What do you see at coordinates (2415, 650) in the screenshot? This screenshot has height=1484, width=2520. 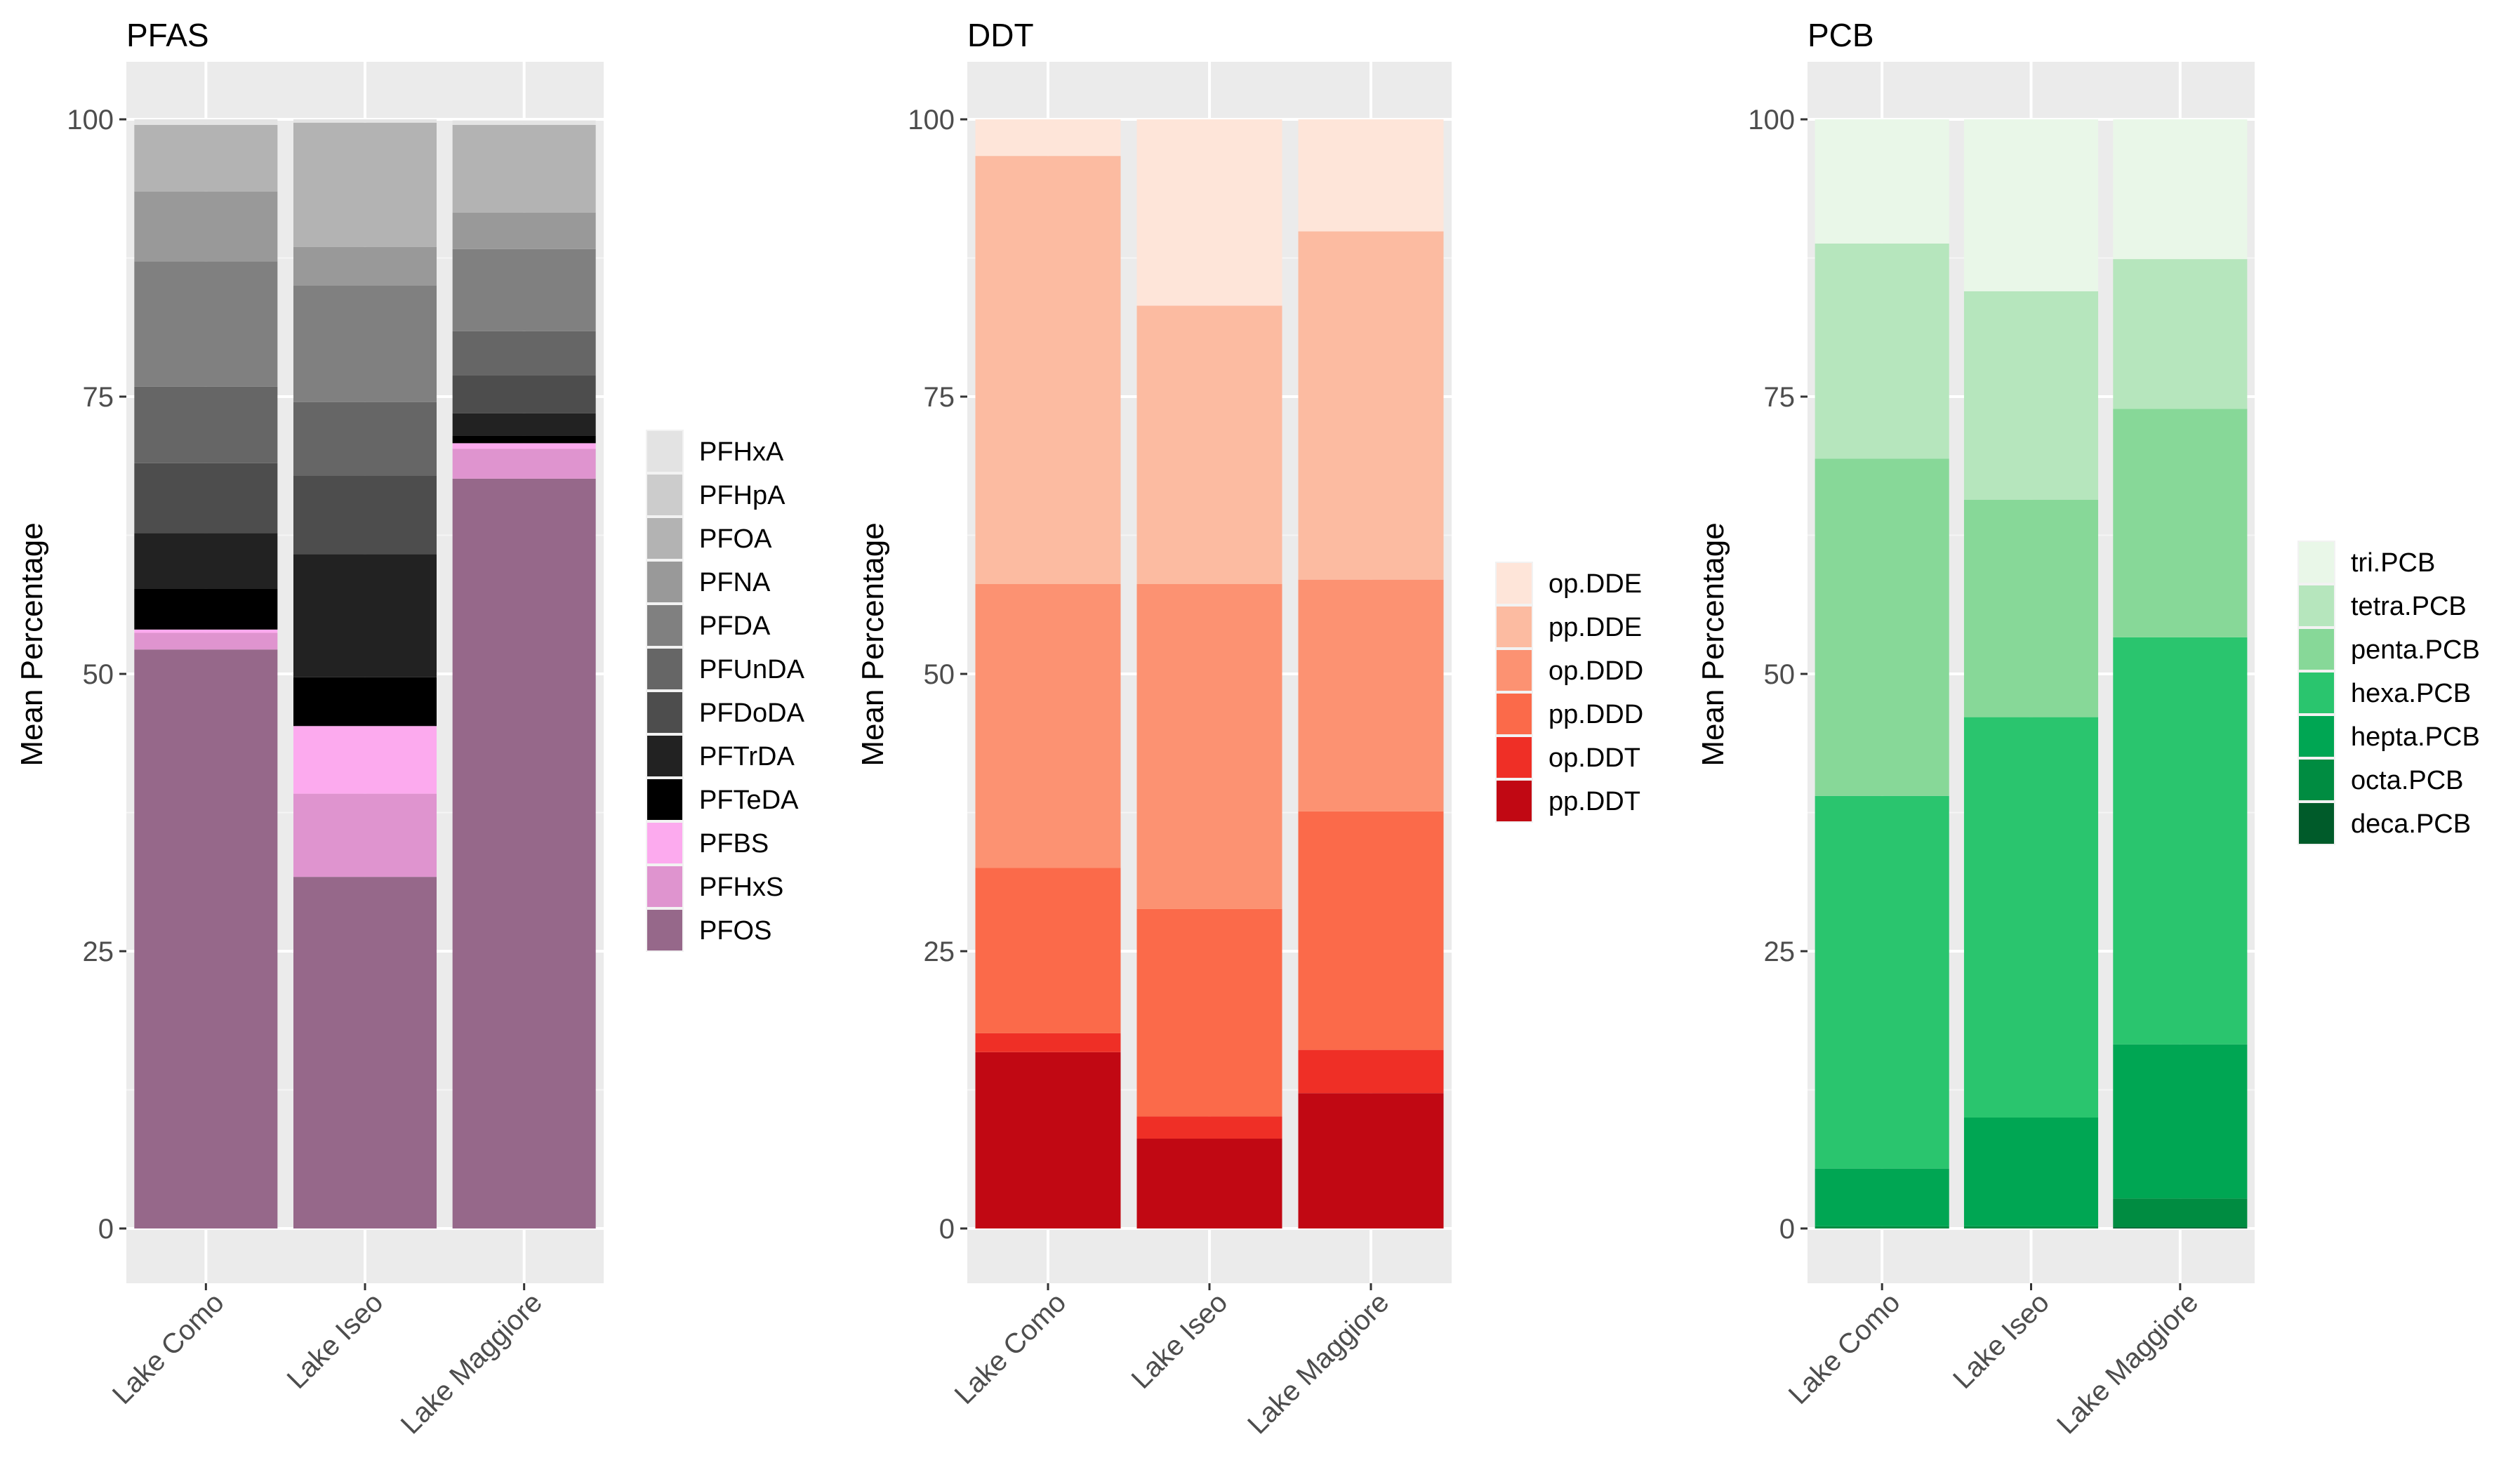 I see `legend-label-penta-pcb: penta.PCB` at bounding box center [2415, 650].